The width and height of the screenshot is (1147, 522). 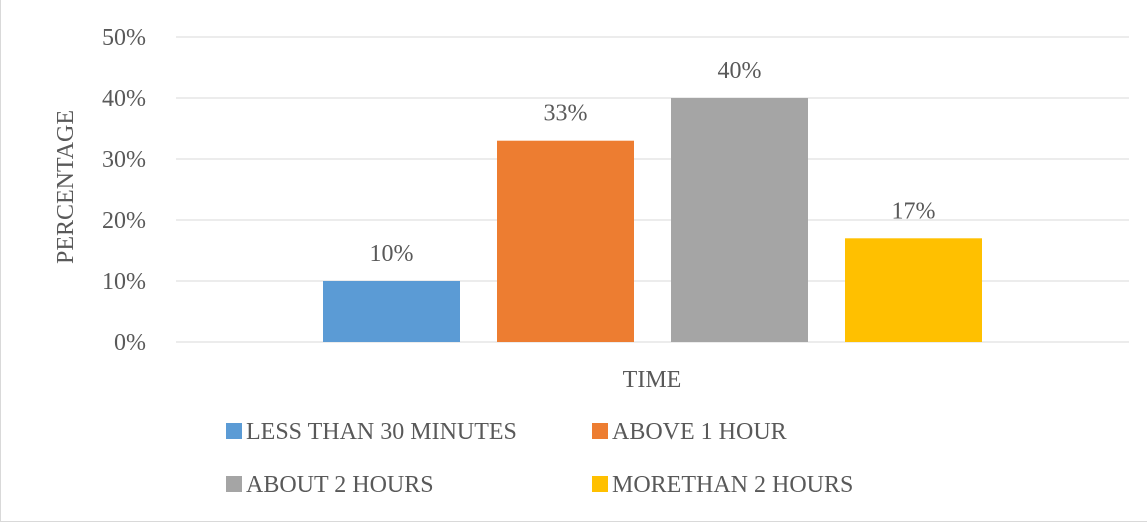 I want to click on data-label: 33%, so click(x=566, y=114).